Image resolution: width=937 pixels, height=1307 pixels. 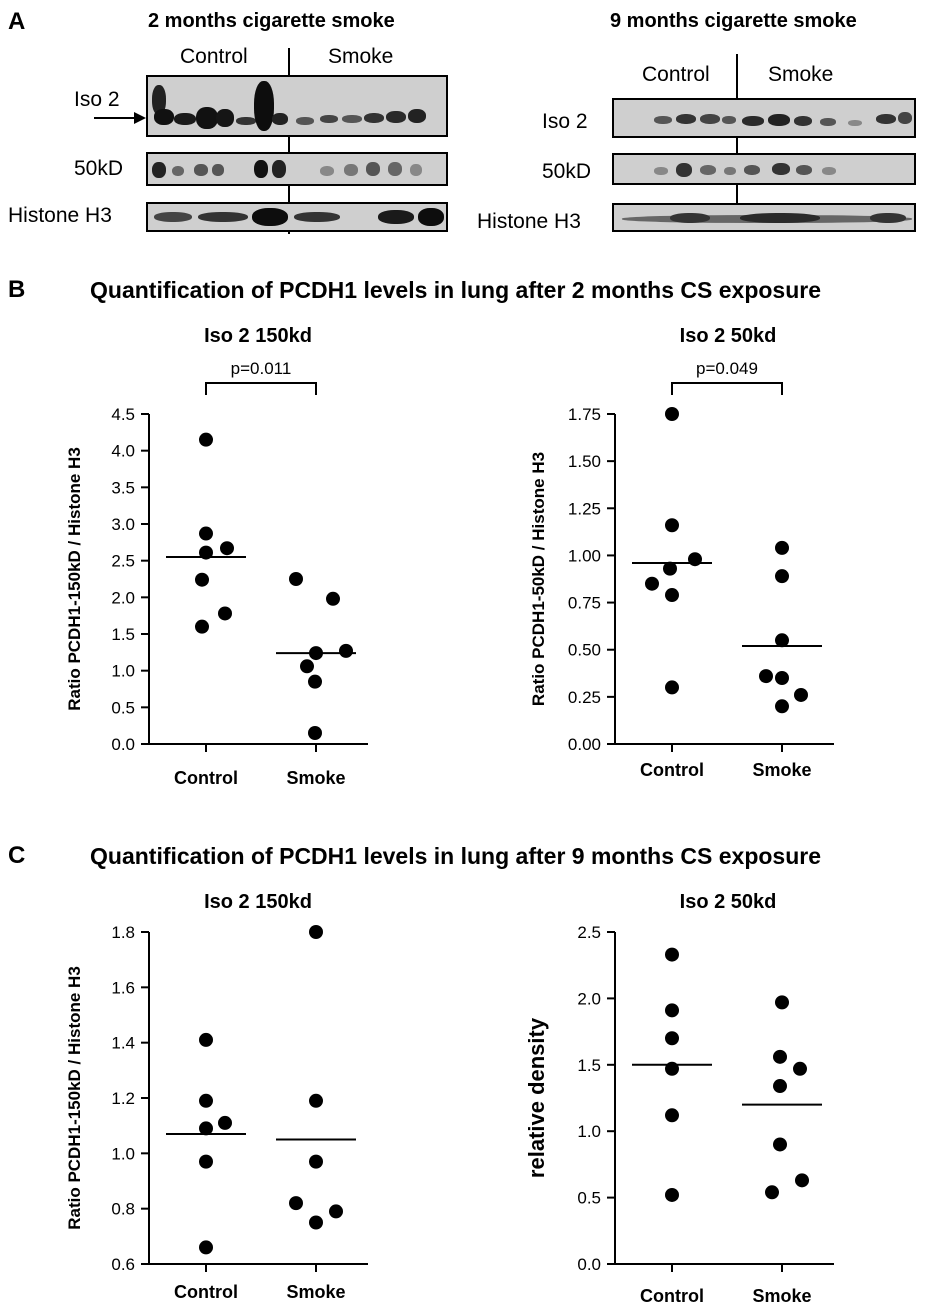 What do you see at coordinates (297, 169) in the screenshot?
I see `blot-2m-50kd-strip` at bounding box center [297, 169].